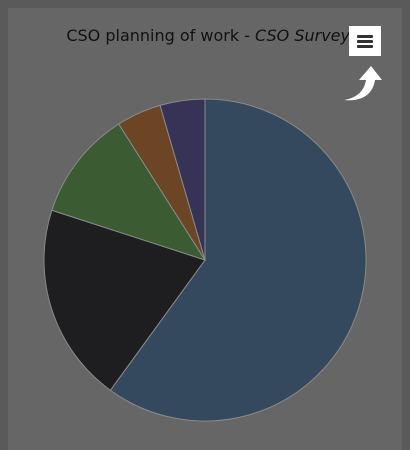 The width and height of the screenshot is (410, 450). Describe the element at coordinates (363, 83) in the screenshot. I see `curved-arrow-up-icon` at that location.